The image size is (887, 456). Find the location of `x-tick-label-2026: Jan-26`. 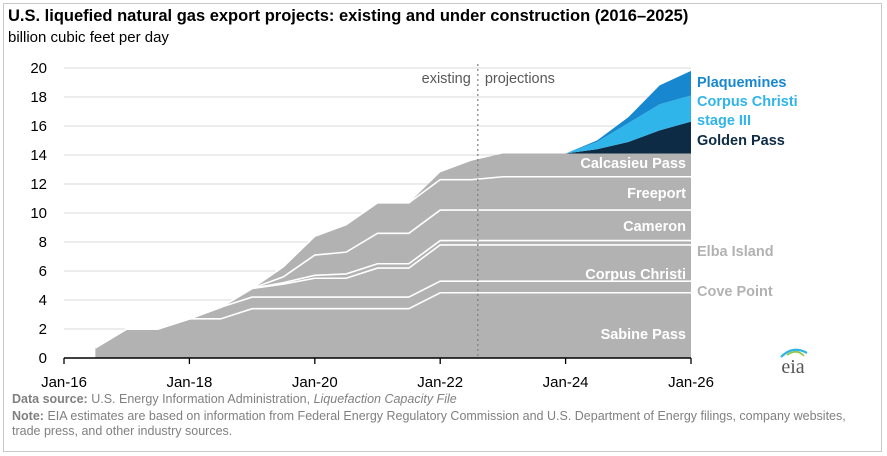

x-tick-label-2026: Jan-26 is located at coordinates (691, 382).